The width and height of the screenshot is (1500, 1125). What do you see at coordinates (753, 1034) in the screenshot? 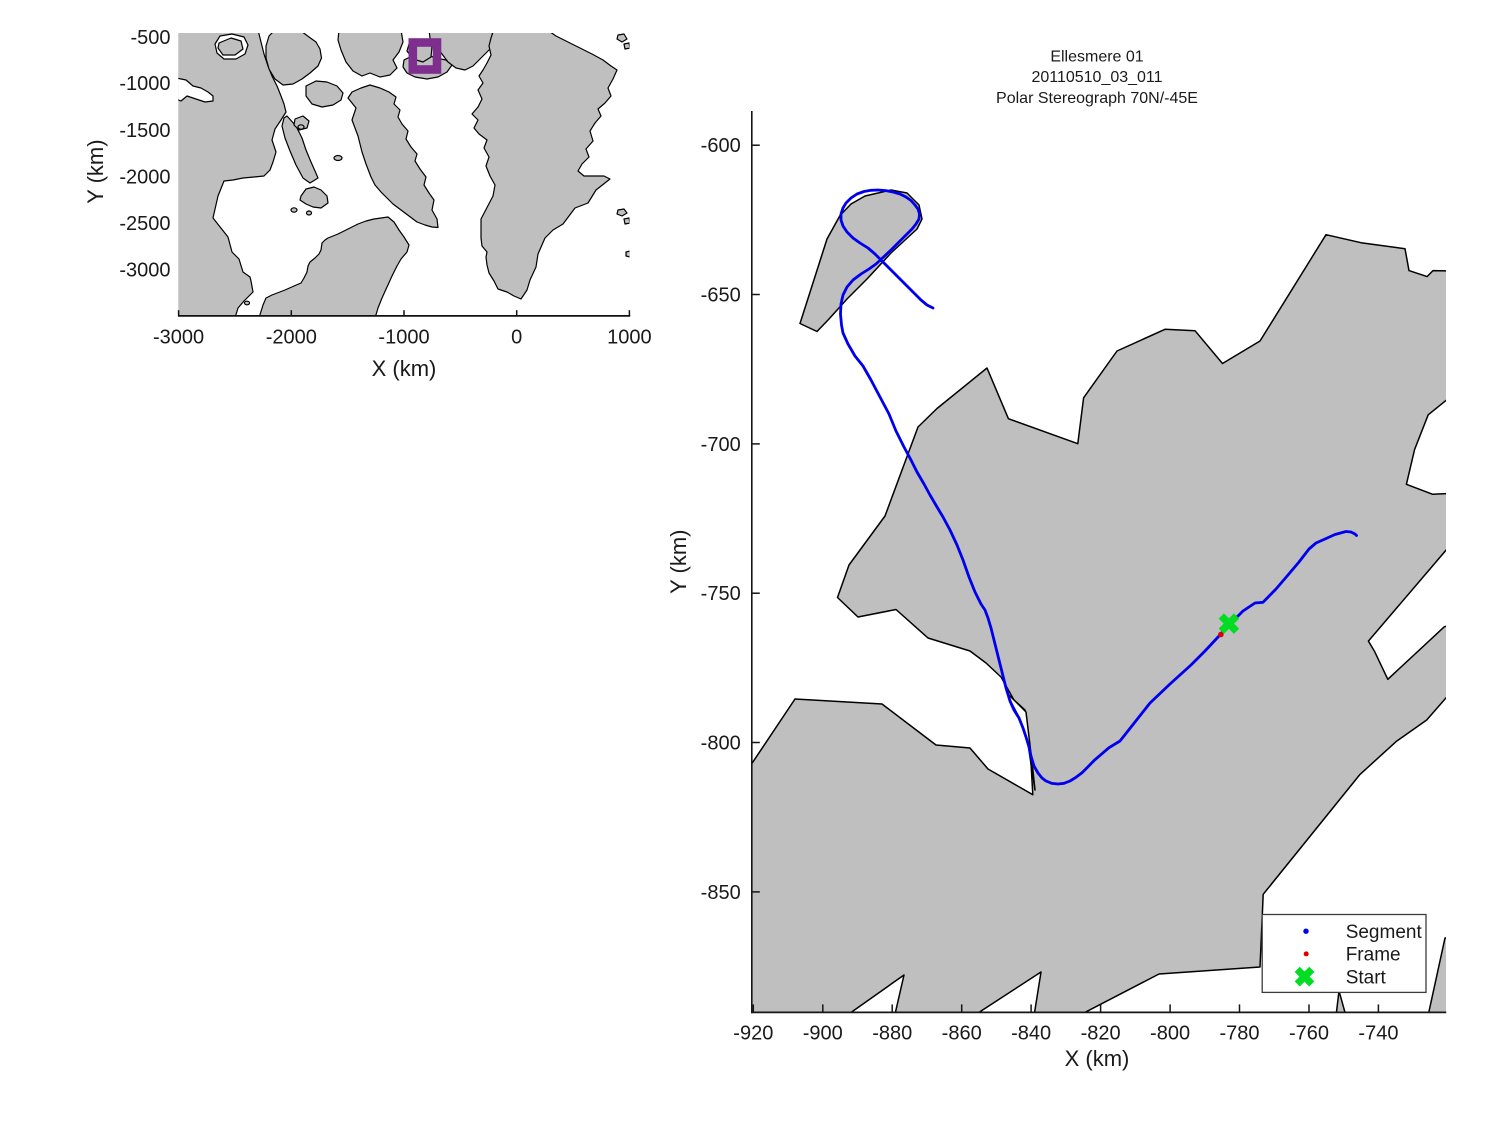
I see `svg-text: -920` at bounding box center [753, 1034].